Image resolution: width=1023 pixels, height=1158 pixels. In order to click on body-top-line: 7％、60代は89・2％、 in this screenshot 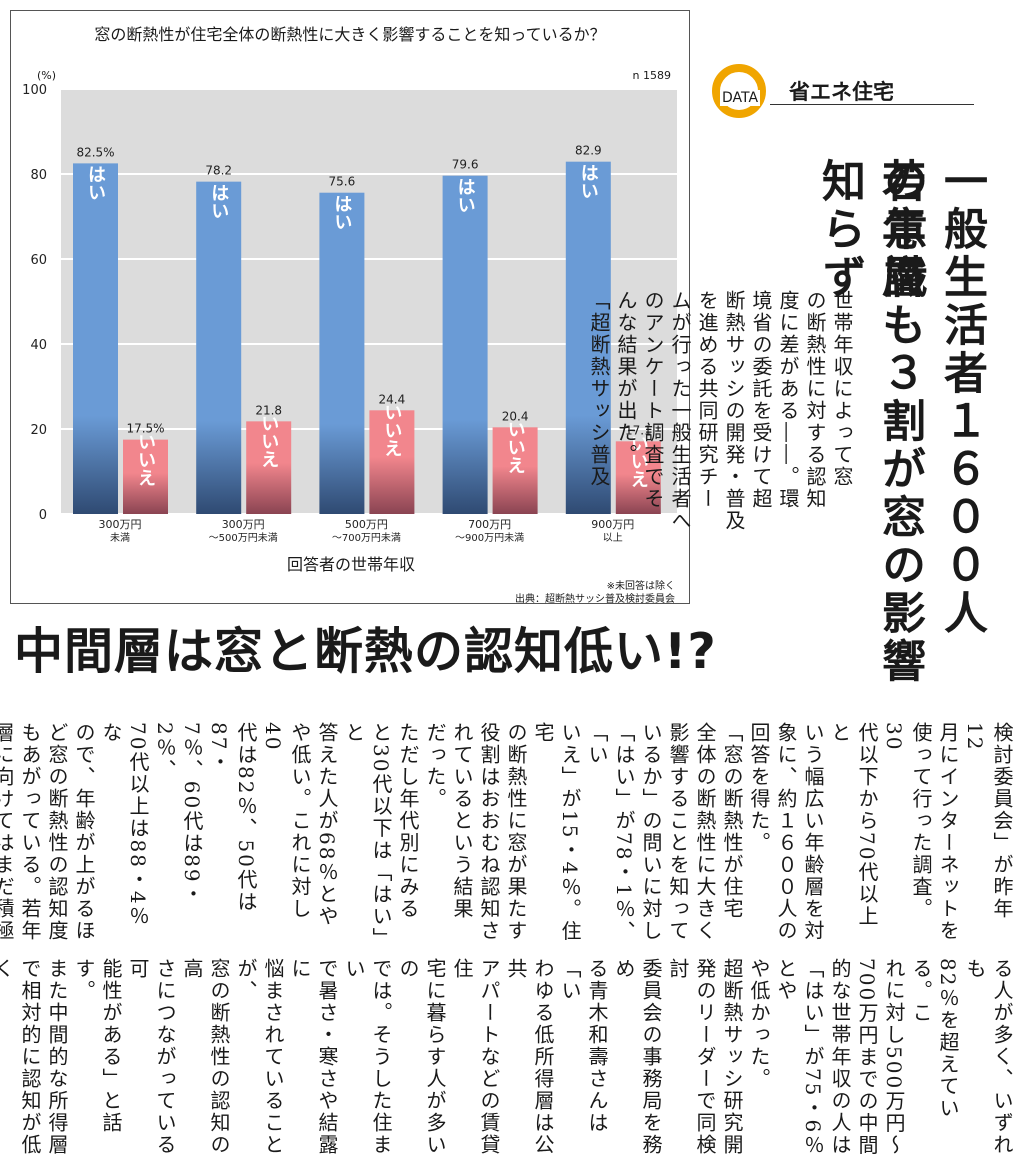, I will do `click(178, 814)`.